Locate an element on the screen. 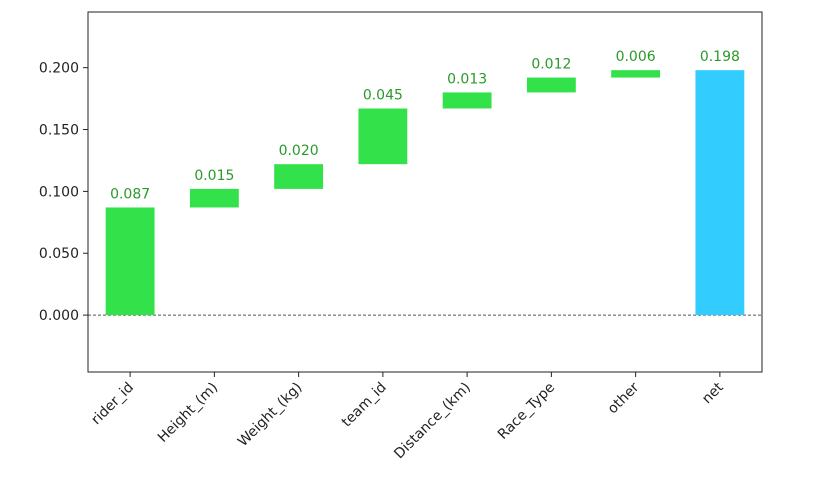  bar-distance-km is located at coordinates (467, 100).